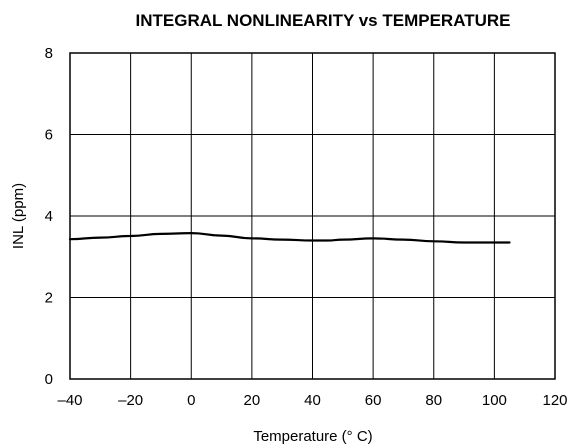 This screenshot has height=447, width=574. I want to click on y-tick-label: 0, so click(49, 379).